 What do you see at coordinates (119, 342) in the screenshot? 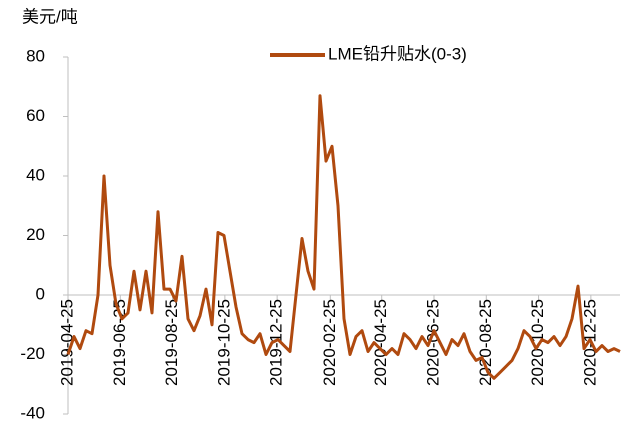
I see `x-tick-label: 2019-06-25` at bounding box center [119, 342].